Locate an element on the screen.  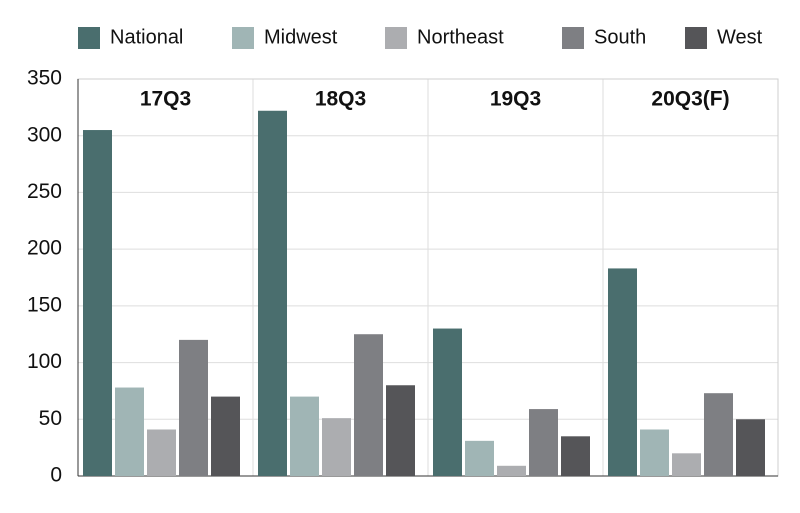
y-tick-label: 150 is located at coordinates (44, 304).